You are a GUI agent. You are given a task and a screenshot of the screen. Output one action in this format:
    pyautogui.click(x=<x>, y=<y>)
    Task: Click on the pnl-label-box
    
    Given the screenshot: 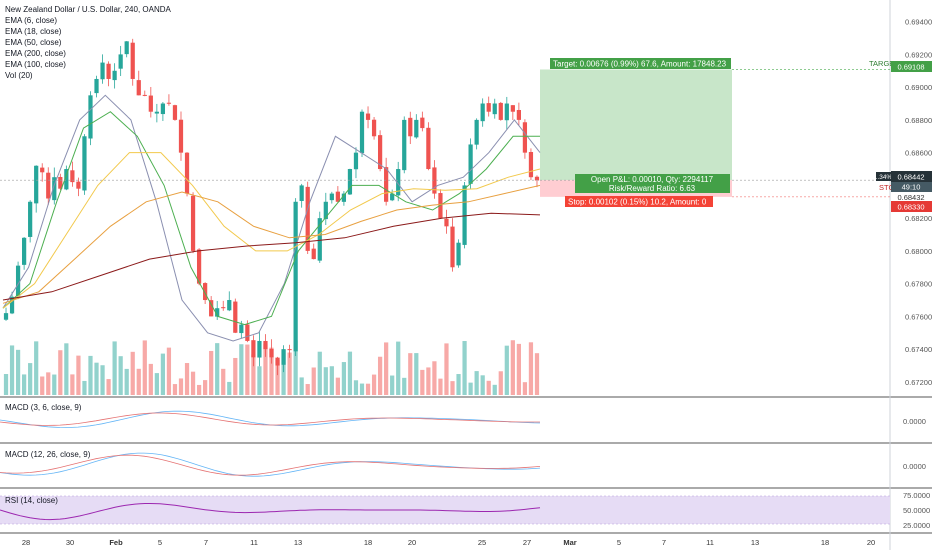 What is the action you would take?
    pyautogui.click(x=652, y=183)
    